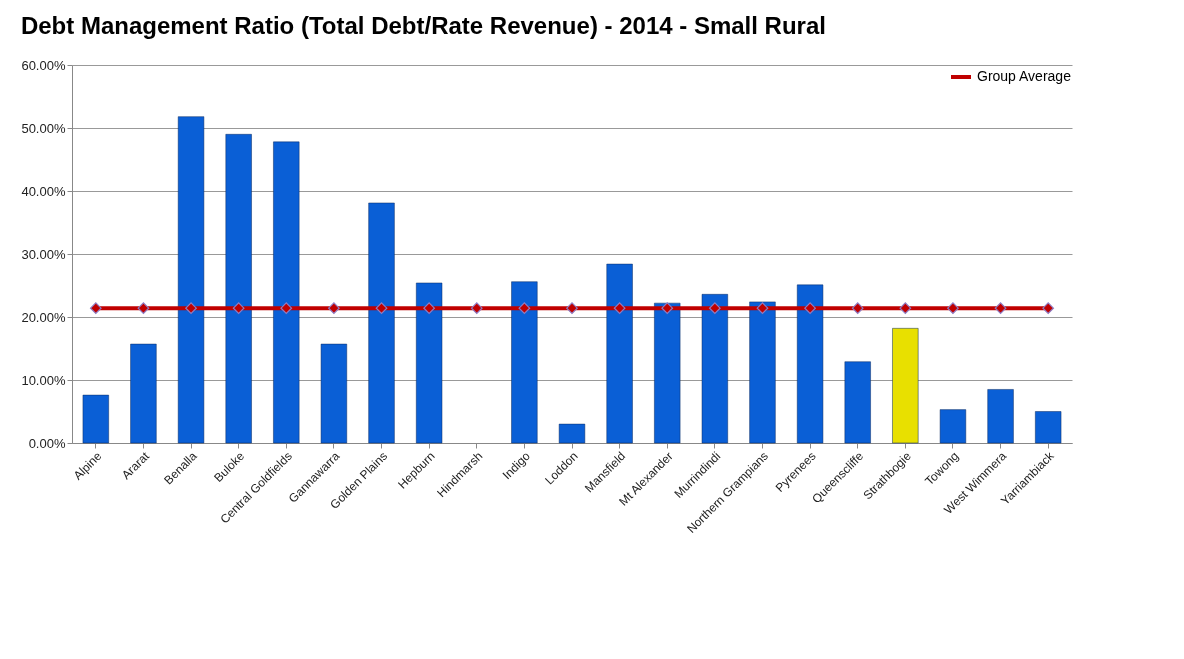 This screenshot has height=659, width=1184. What do you see at coordinates (43, 128) in the screenshot?
I see `y-tick-label: 50.00%` at bounding box center [43, 128].